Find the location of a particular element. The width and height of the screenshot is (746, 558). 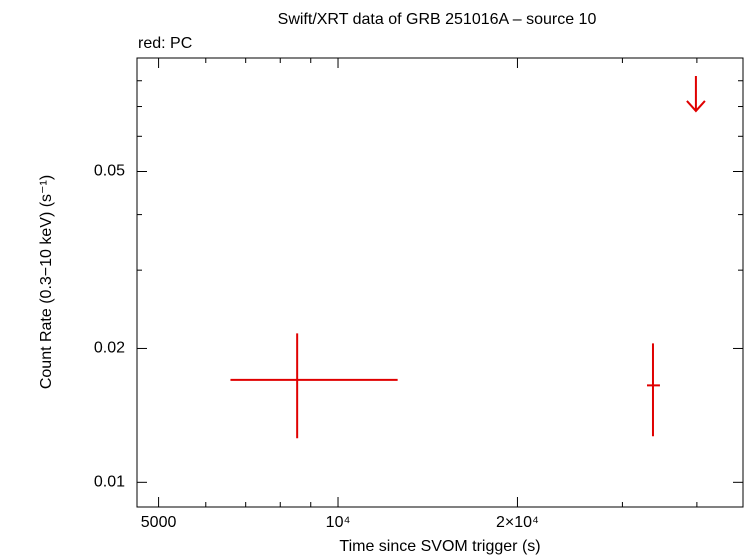

x-tick-label: 2×10⁴ is located at coordinates (517, 522).